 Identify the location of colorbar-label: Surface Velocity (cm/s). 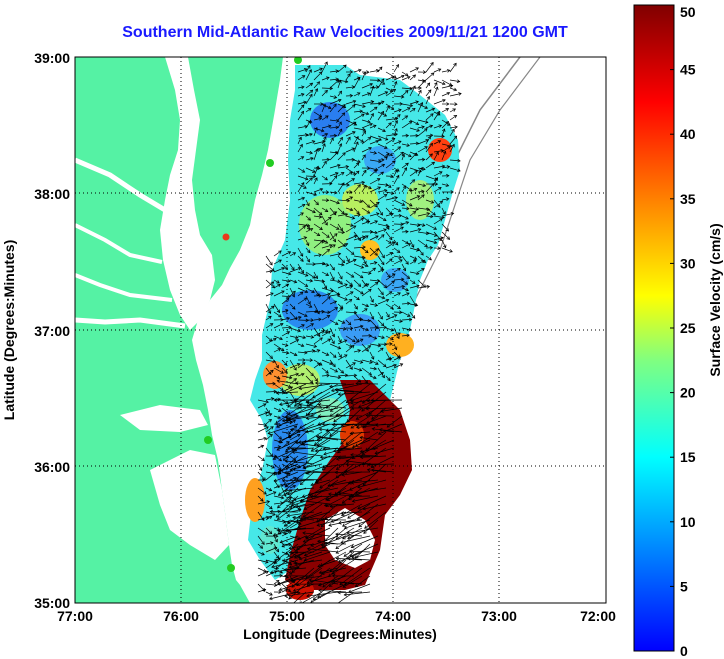
(715, 299).